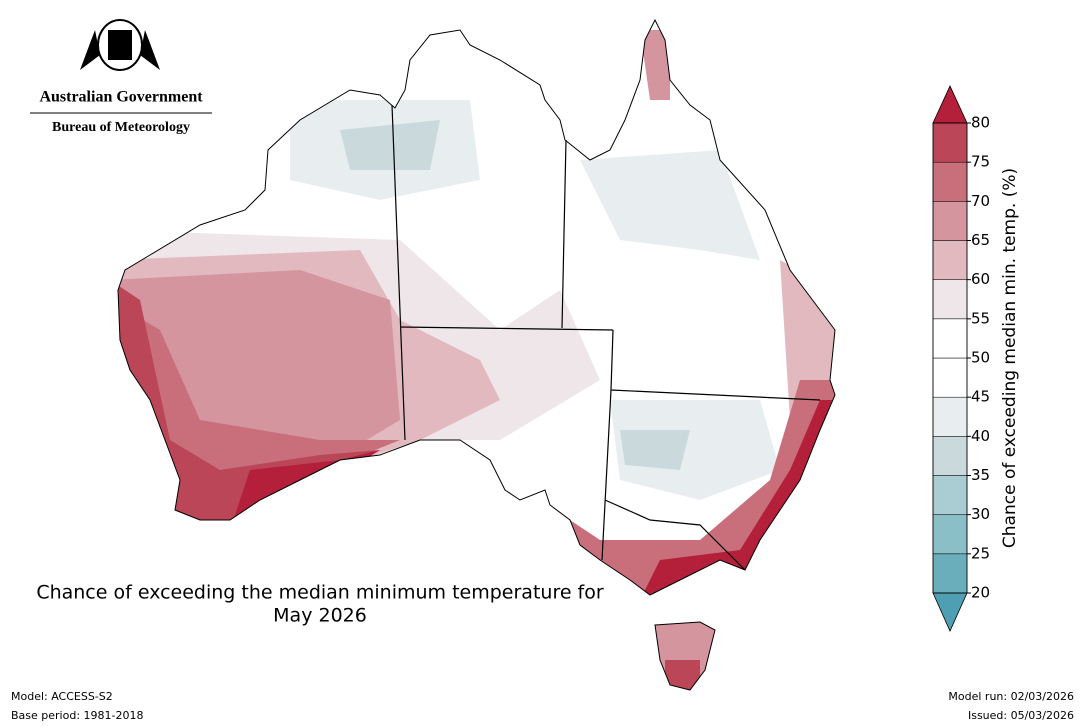 This screenshot has width=1085, height=726. I want to click on issued-date: Issued: 05/03/2026, so click(1021, 715).